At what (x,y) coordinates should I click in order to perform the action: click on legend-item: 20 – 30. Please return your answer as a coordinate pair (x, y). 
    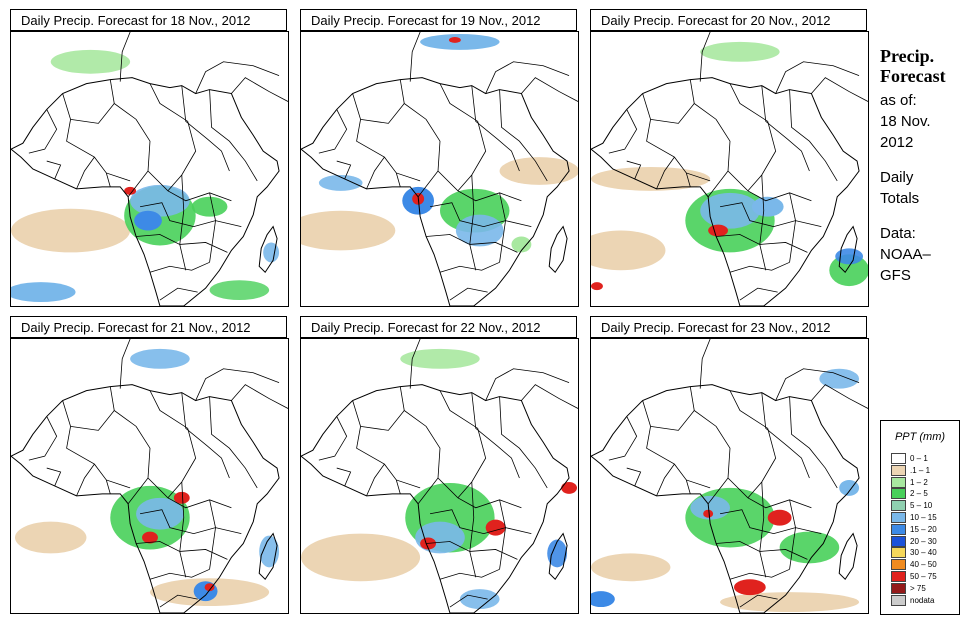
    Looking at the image, I should click on (924, 541).